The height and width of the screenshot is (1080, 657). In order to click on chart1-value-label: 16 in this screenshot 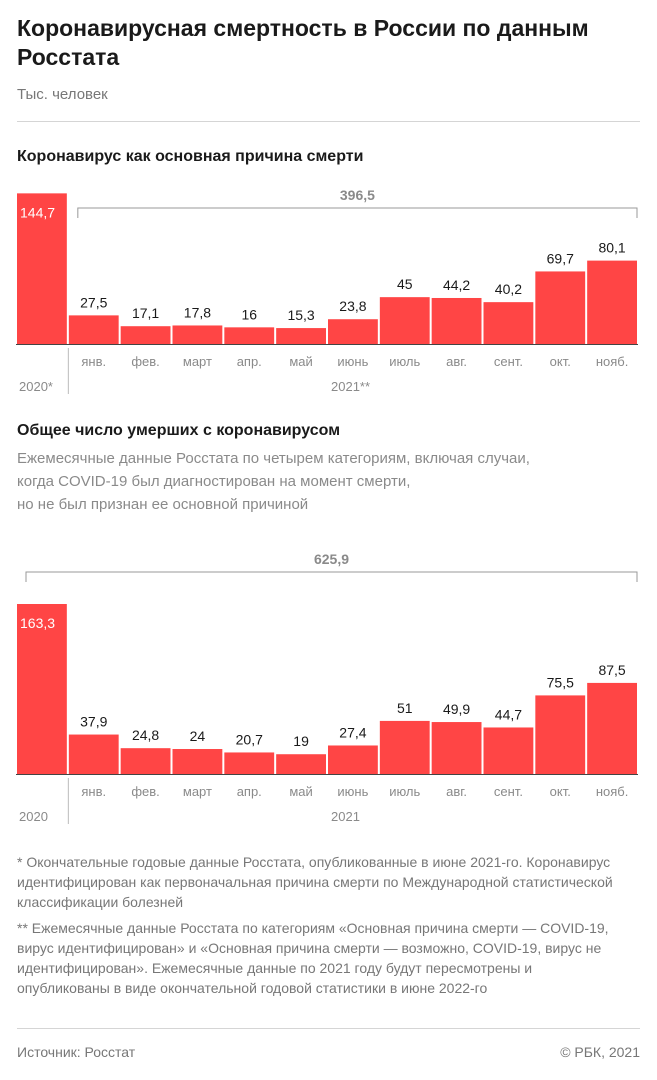, I will do `click(249, 314)`.